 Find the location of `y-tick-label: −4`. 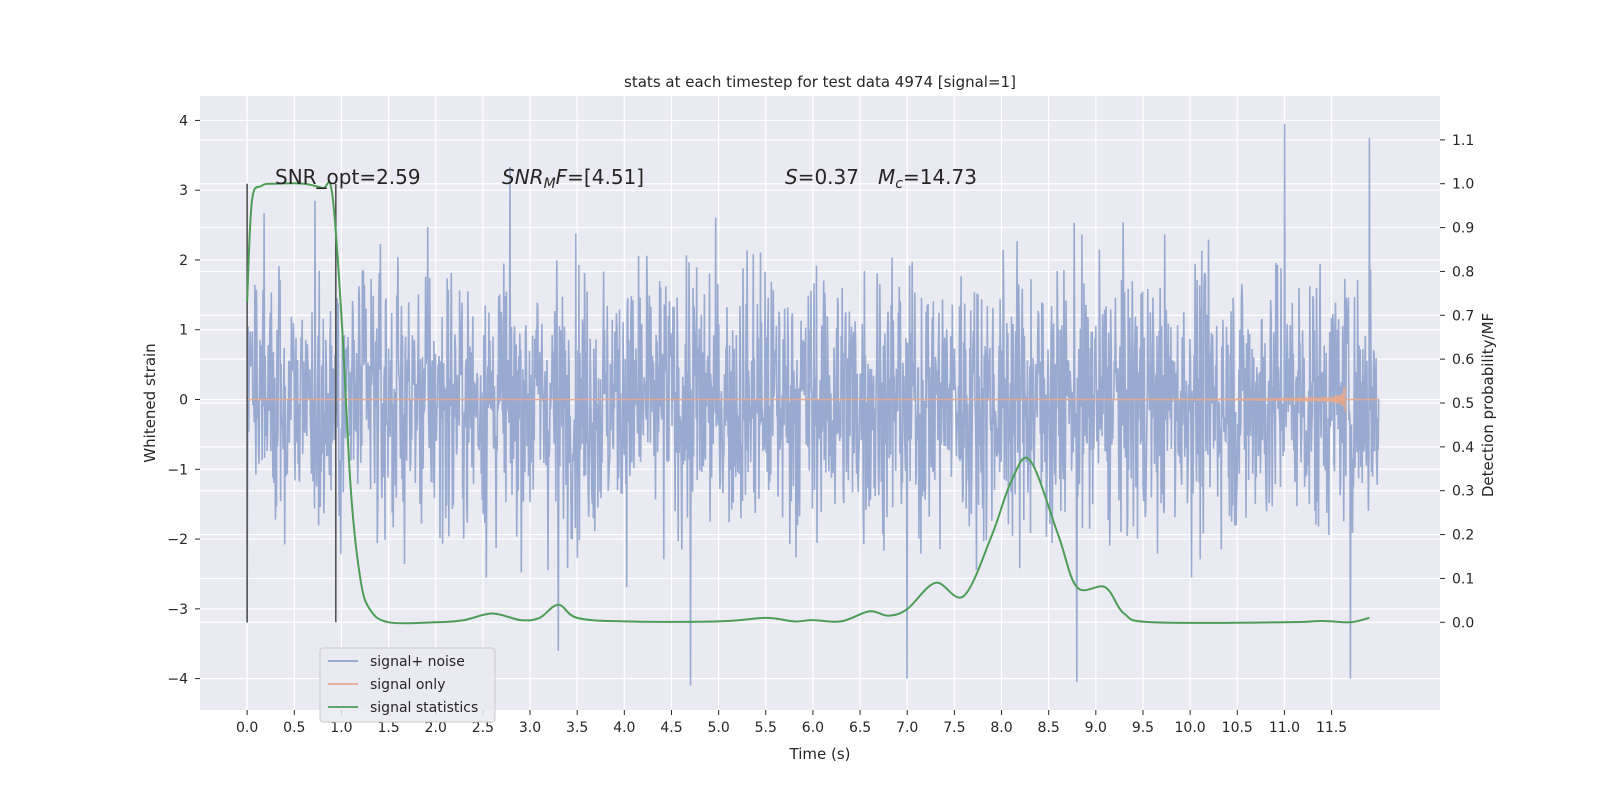

y-tick-label: −4 is located at coordinates (177, 680).